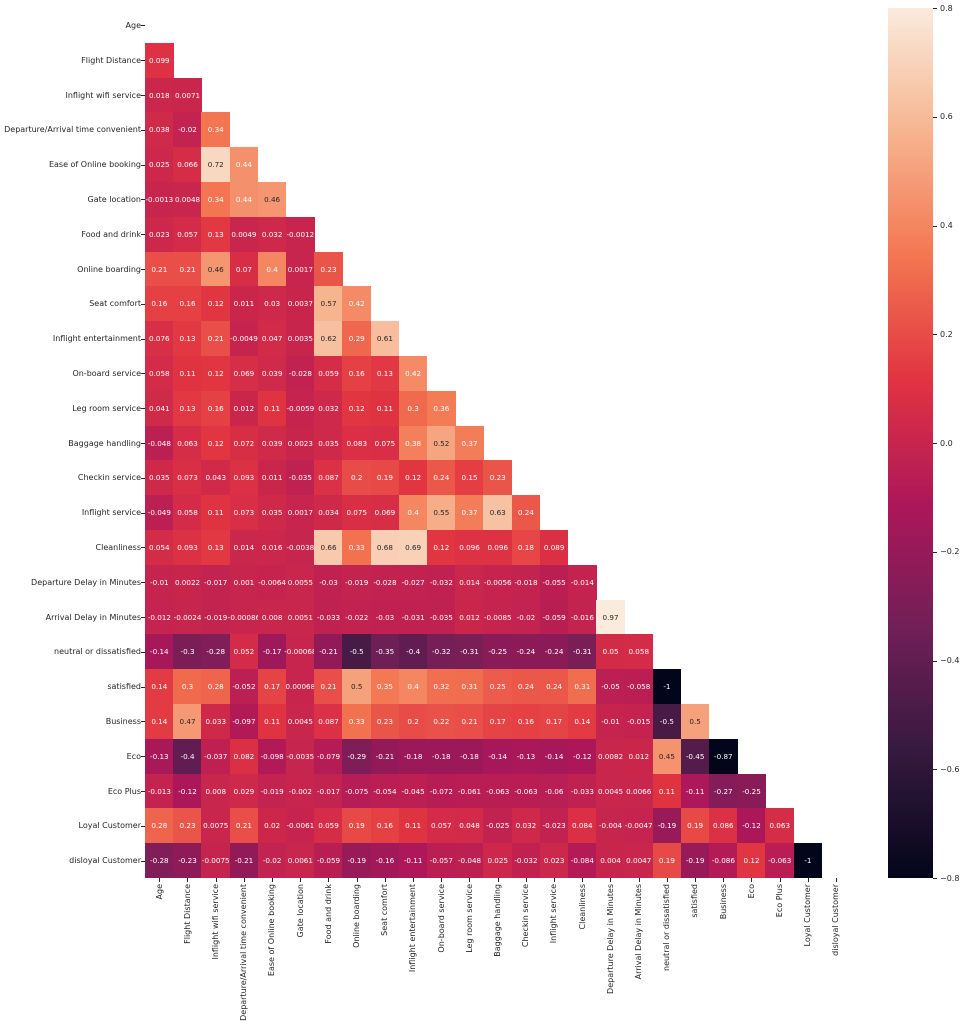  I want to click on x-tick-label-text: Checkin service, so click(526, 916).